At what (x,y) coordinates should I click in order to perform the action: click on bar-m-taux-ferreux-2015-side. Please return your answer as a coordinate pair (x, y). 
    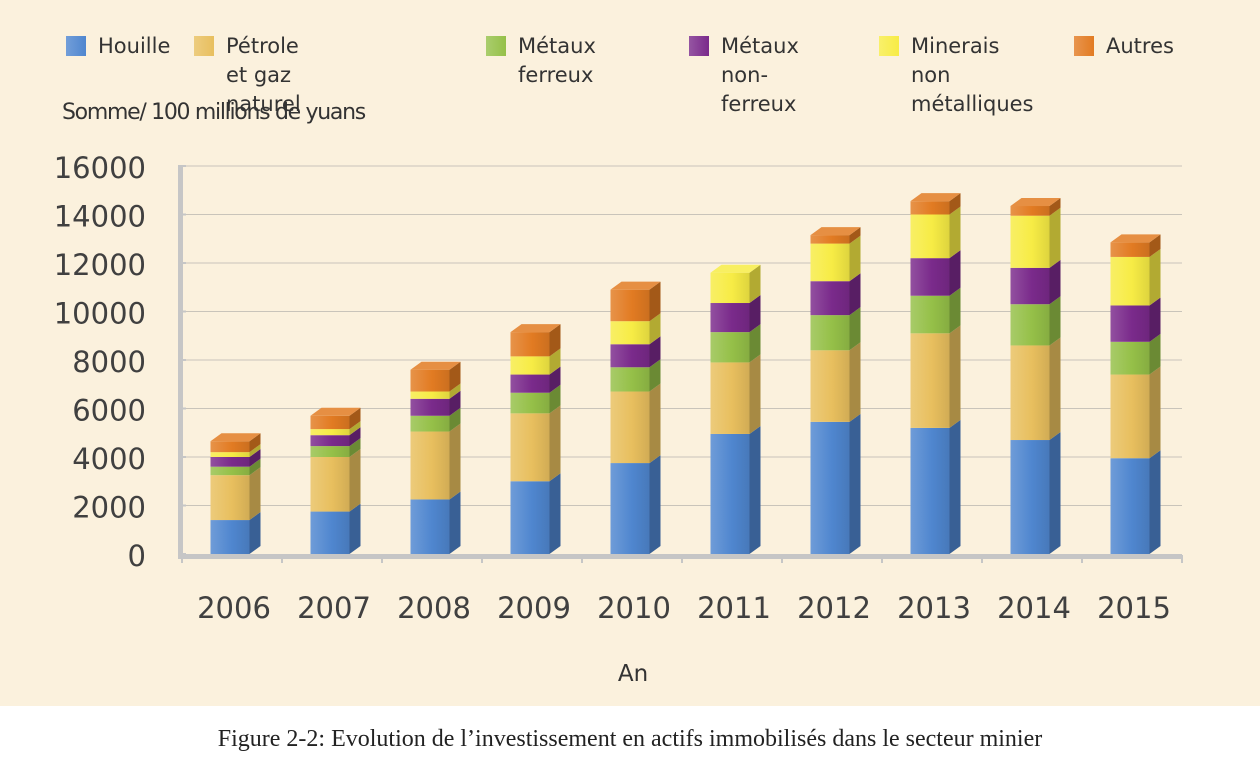
    Looking at the image, I should click on (1155, 354).